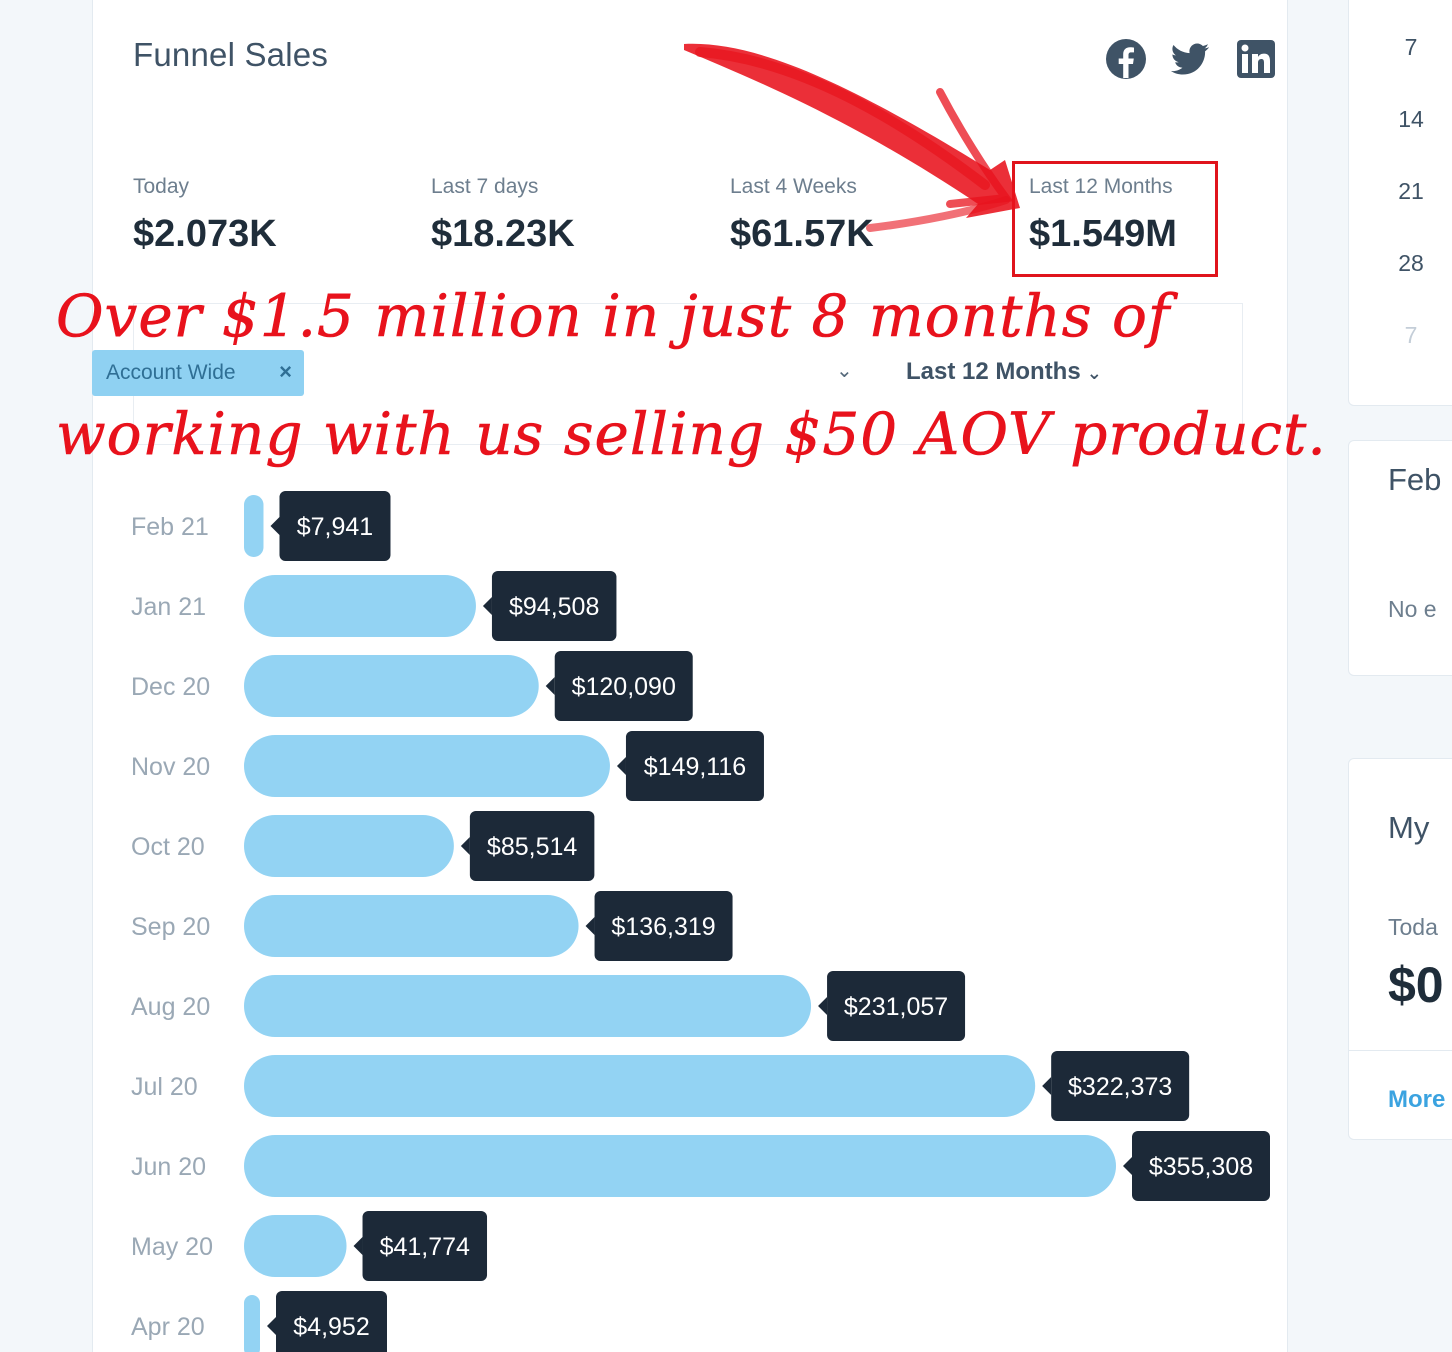 The height and width of the screenshot is (1352, 1452). I want to click on period-select: Last 12 Months ⌄, so click(1004, 372).